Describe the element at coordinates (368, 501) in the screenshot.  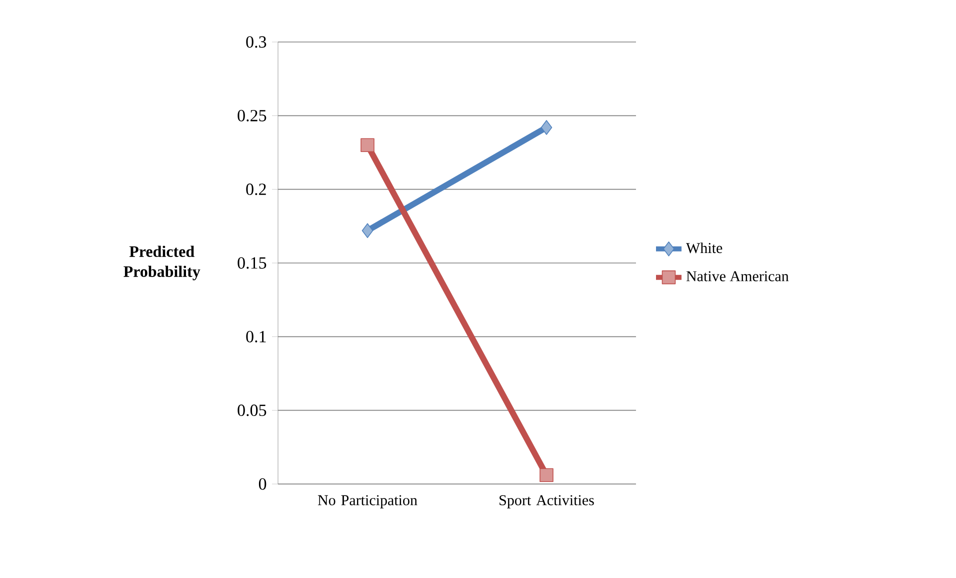
I see `x-tick-label: No Participation` at that location.